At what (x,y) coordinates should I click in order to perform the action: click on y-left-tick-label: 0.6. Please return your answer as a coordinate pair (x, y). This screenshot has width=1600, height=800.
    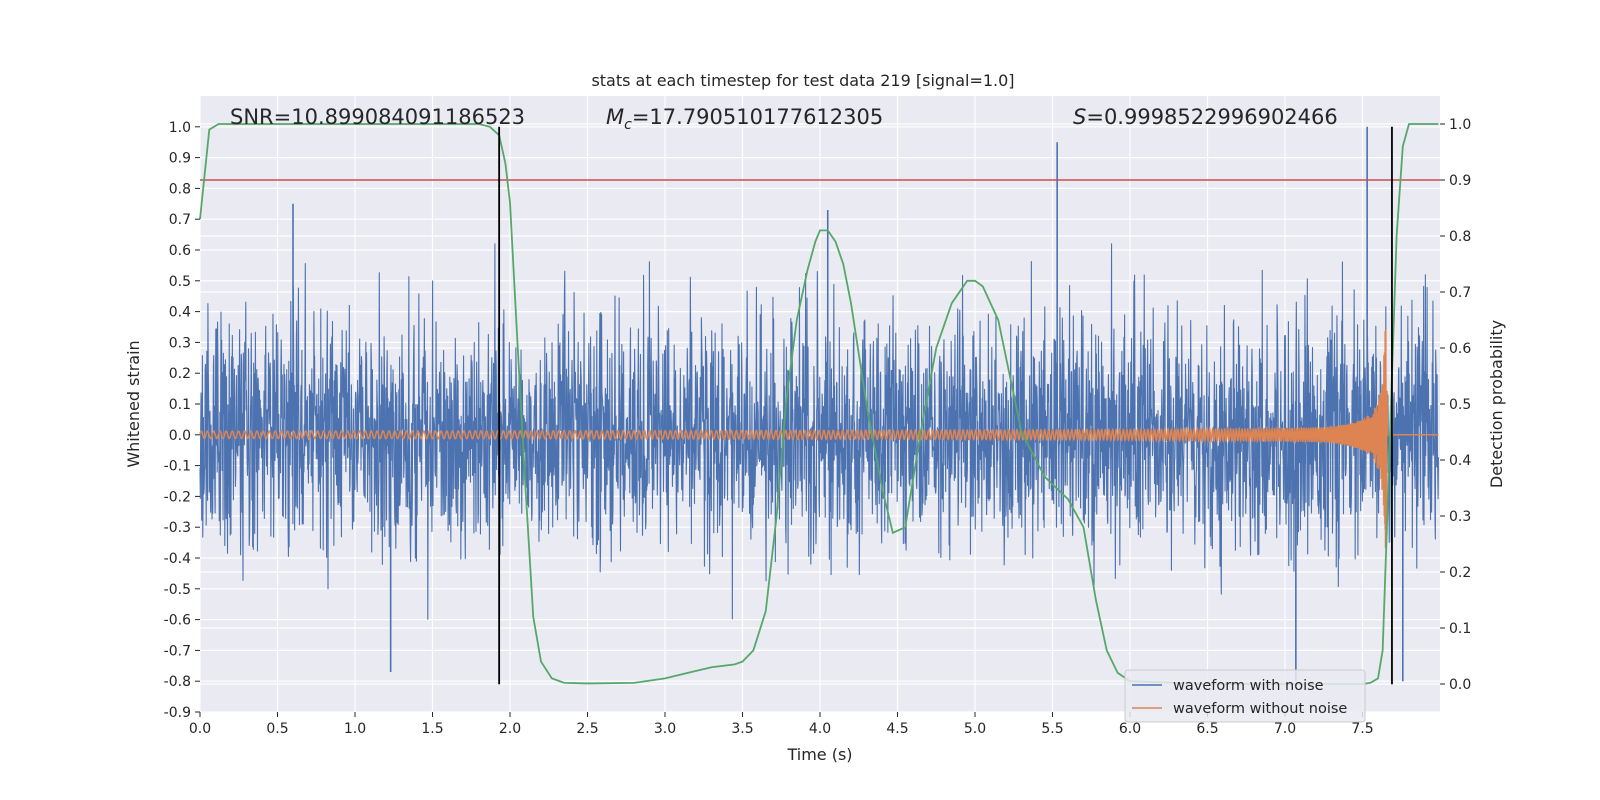
    Looking at the image, I should click on (180, 251).